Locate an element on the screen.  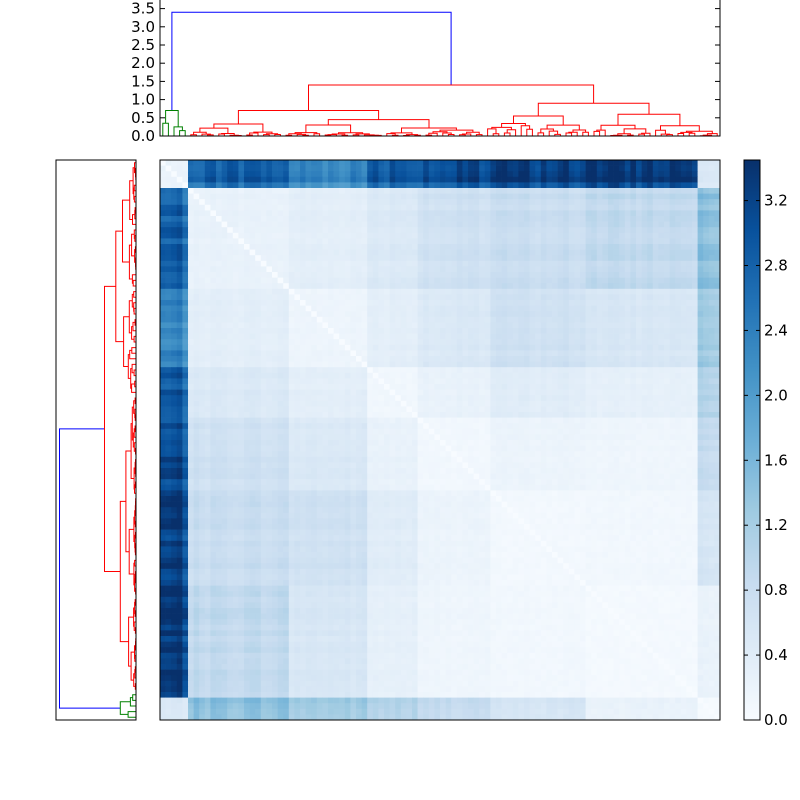
top-dendrogram-link is located at coordinates (680, 128).